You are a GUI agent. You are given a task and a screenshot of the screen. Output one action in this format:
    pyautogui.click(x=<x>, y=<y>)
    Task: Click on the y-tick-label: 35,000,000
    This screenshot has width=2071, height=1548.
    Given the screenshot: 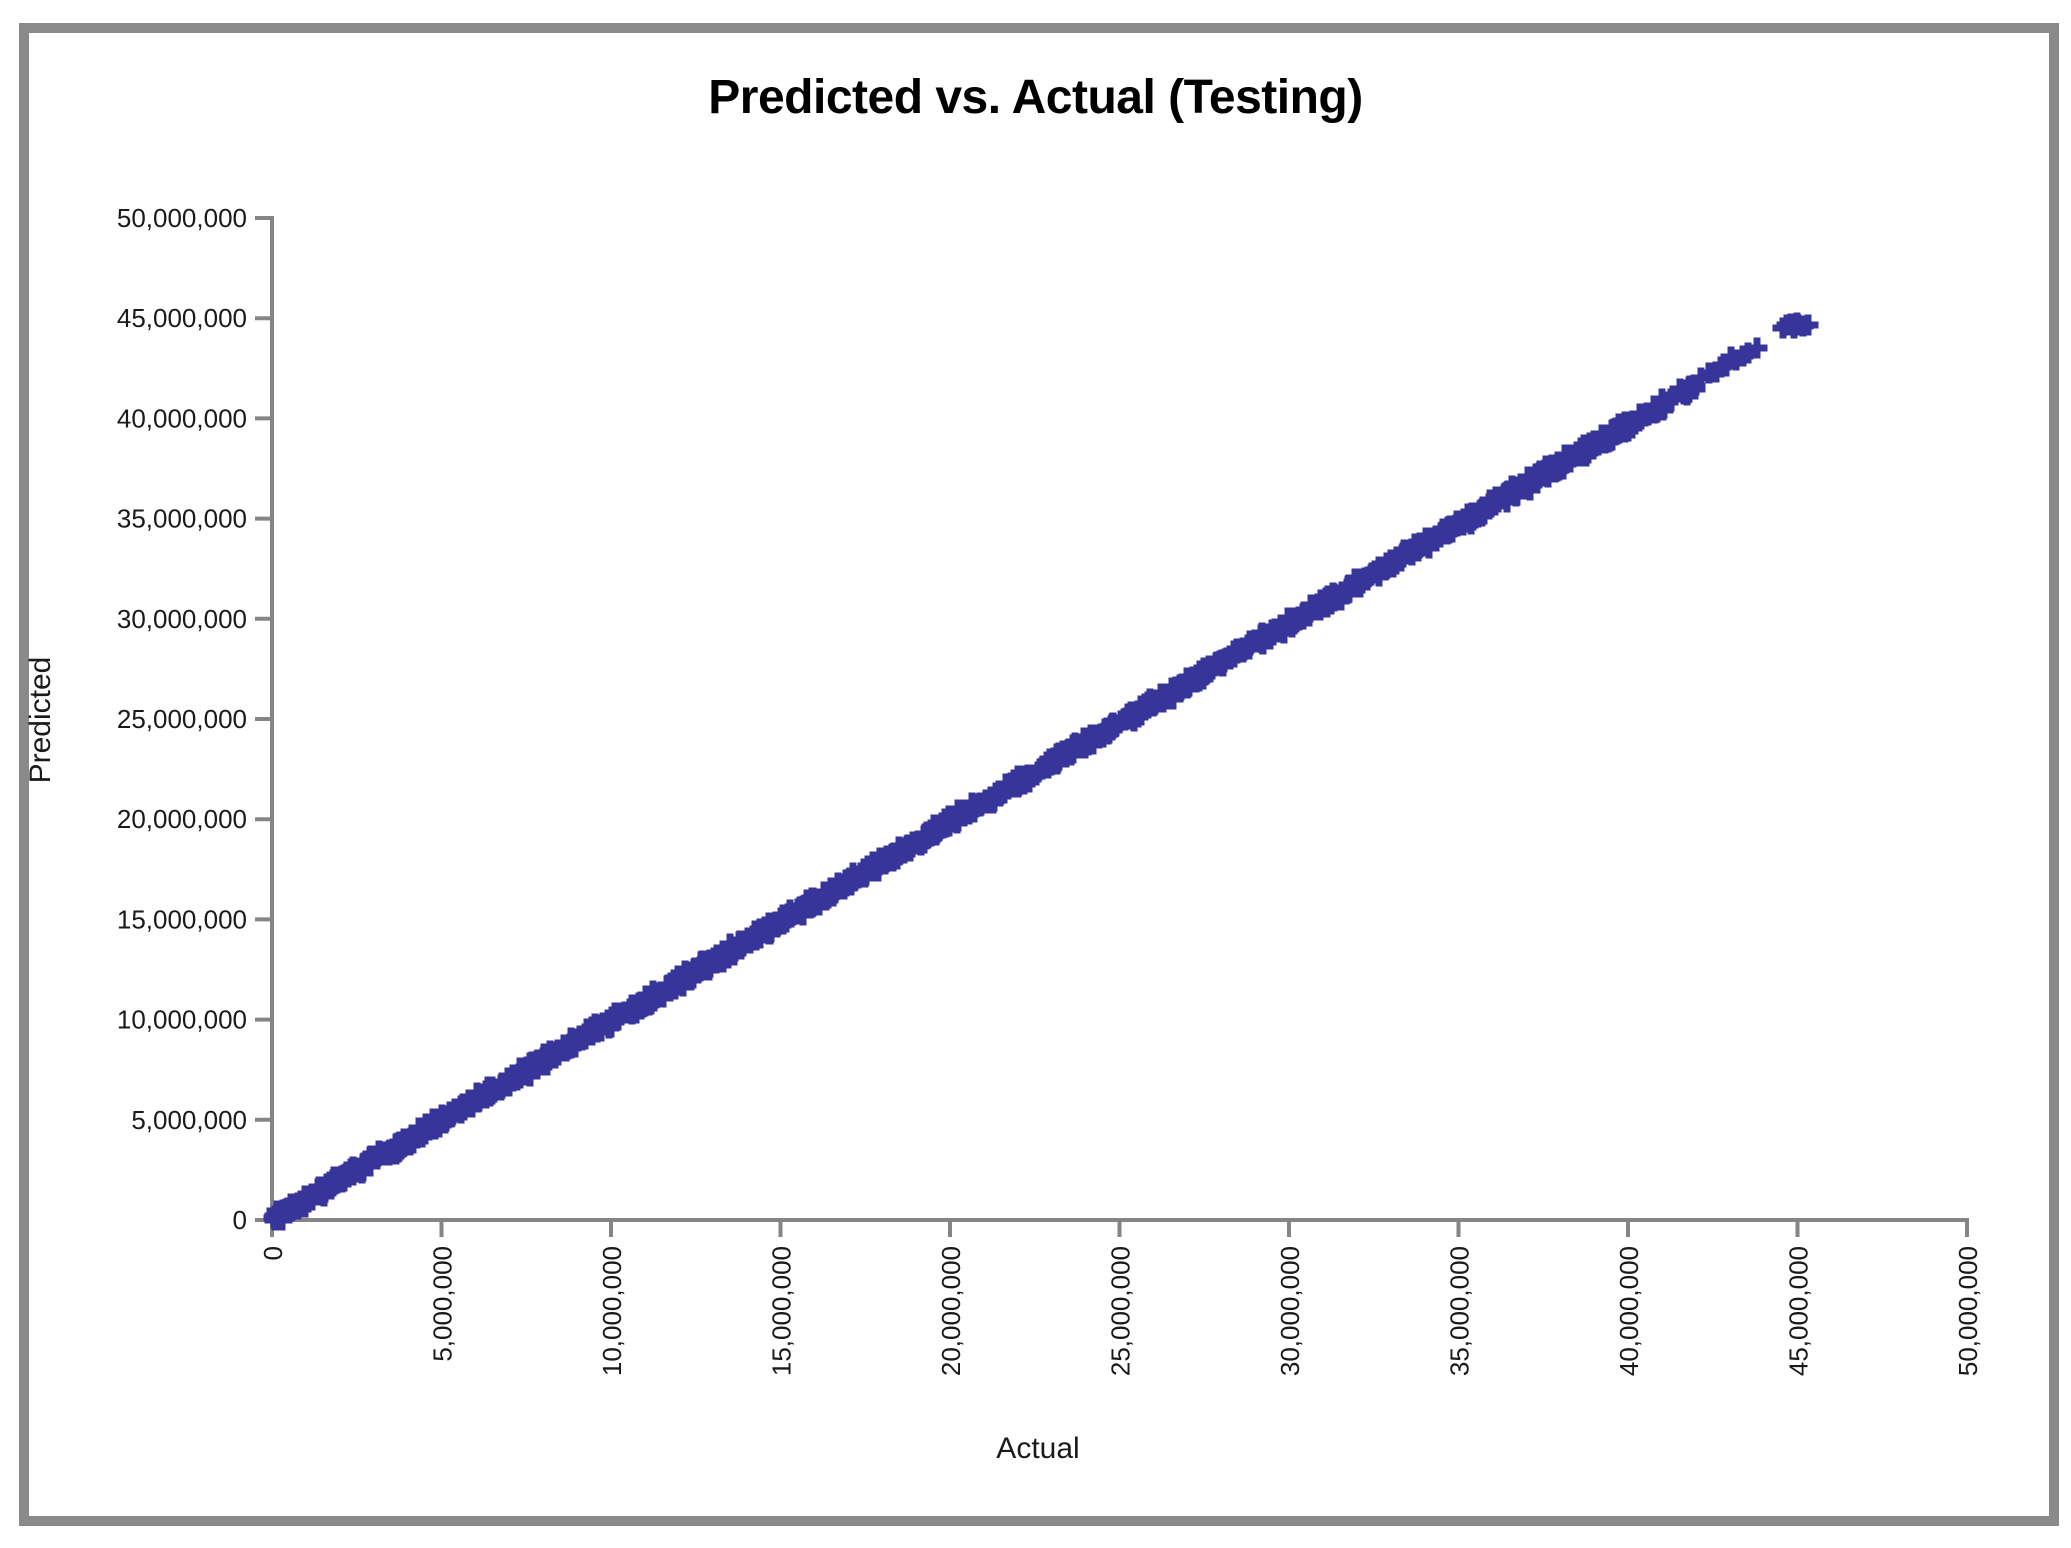 What is the action you would take?
    pyautogui.click(x=182, y=519)
    